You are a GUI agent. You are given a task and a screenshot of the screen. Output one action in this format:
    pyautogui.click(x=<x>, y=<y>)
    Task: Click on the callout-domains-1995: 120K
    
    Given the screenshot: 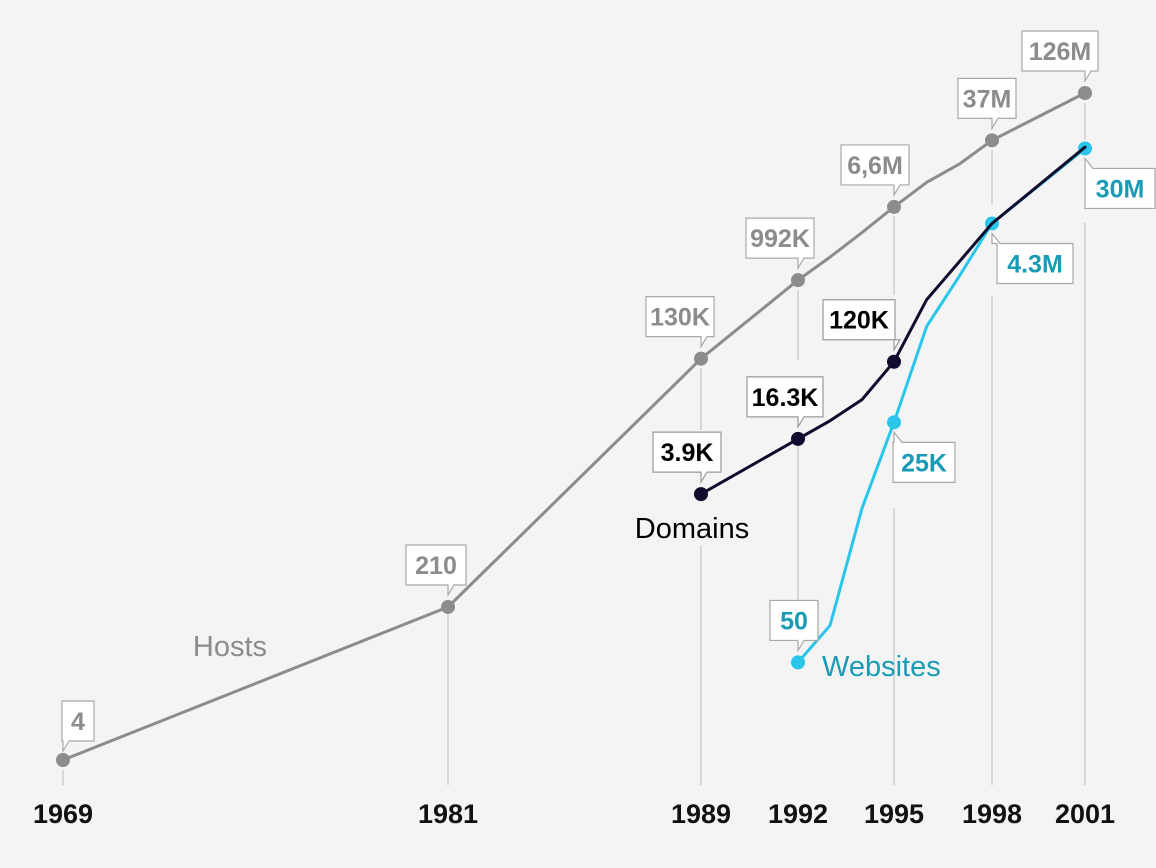 What is the action you would take?
    pyautogui.click(x=862, y=325)
    